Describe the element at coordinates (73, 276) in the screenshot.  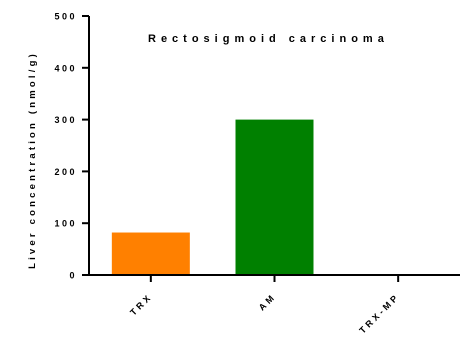
I see `y-tick-label: 0` at that location.